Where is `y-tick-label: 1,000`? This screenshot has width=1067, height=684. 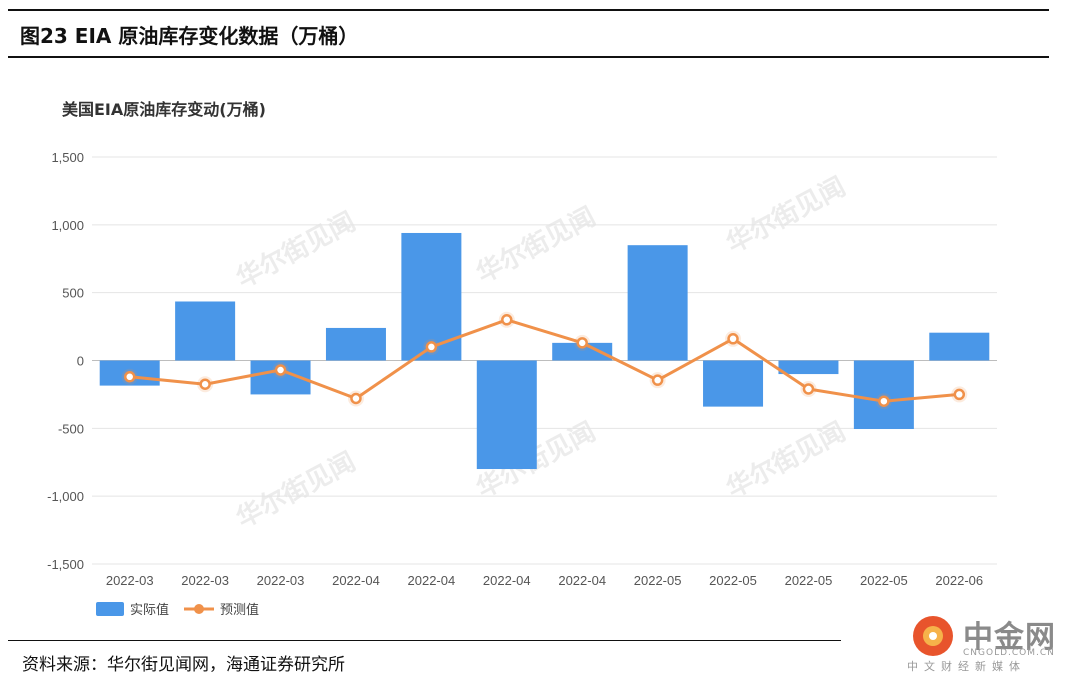 y-tick-label: 1,000 is located at coordinates (67, 225).